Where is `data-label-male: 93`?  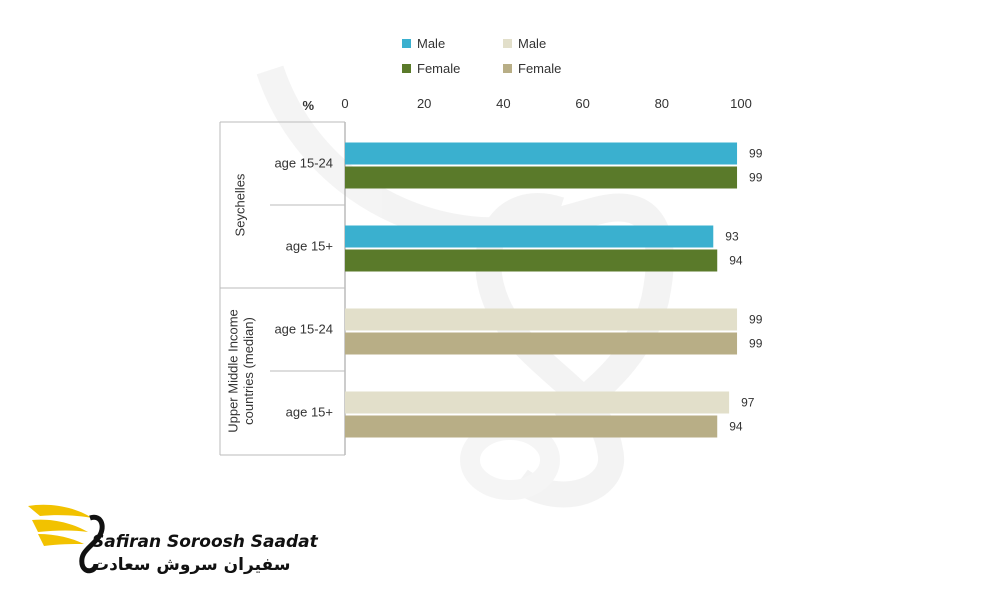
data-label-male: 93 is located at coordinates (732, 237).